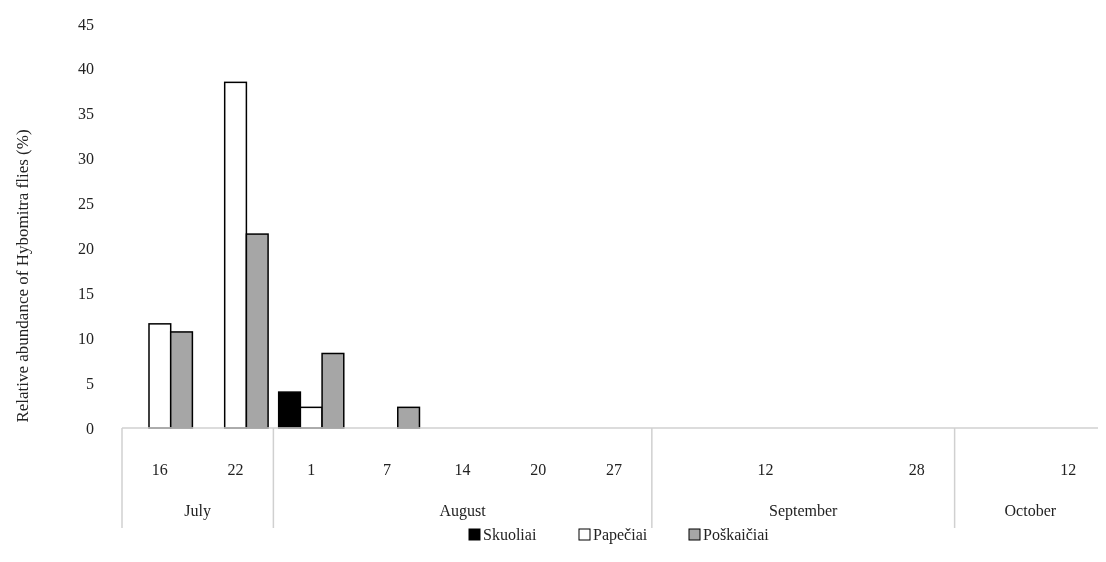  Describe the element at coordinates (386, 469) in the screenshot. I see `x-tick-label: 7` at that location.